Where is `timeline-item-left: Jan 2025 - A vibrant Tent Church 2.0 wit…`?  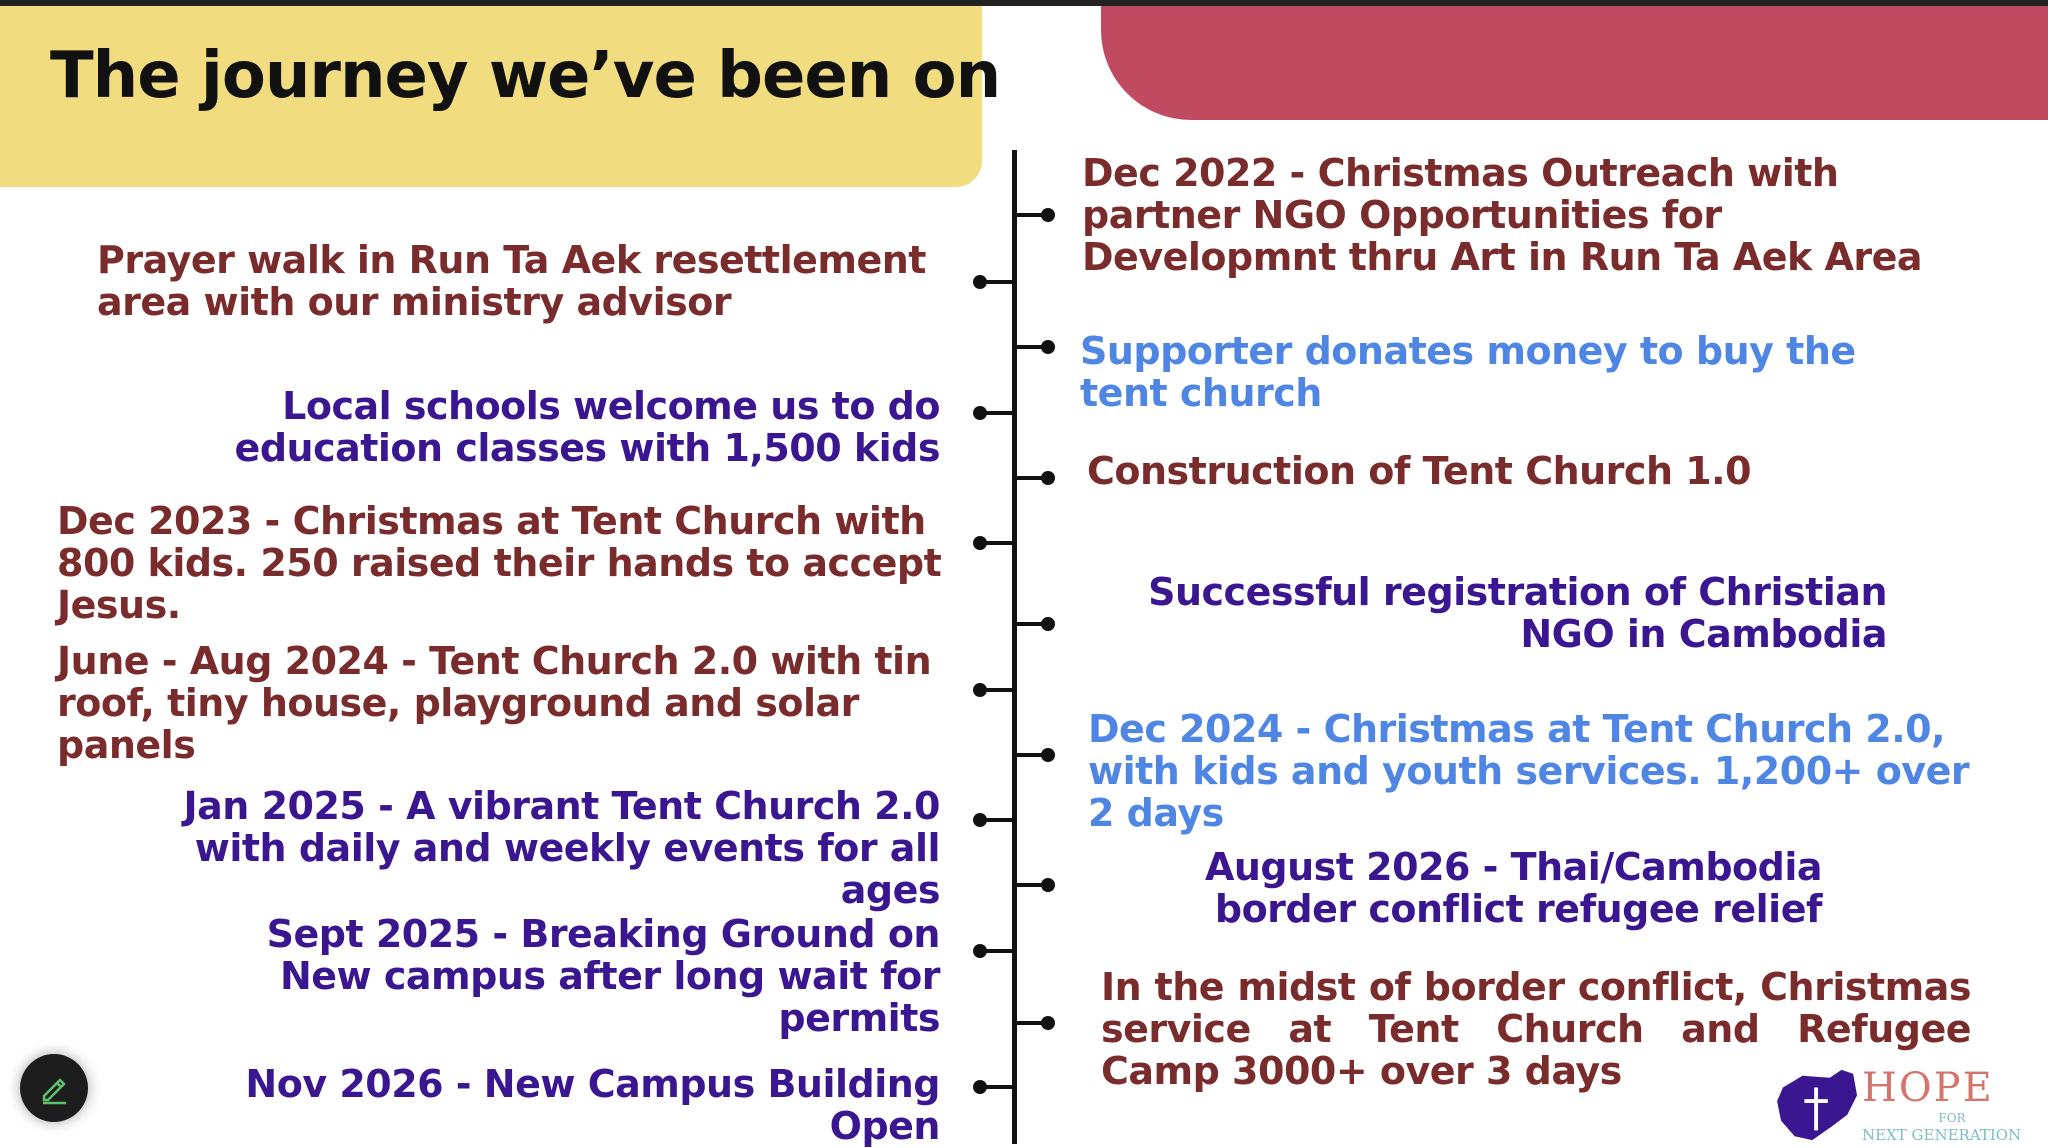
timeline-item-left: Jan 2025 - A vibrant Tent Church 2.0 wit… is located at coordinates (562, 848).